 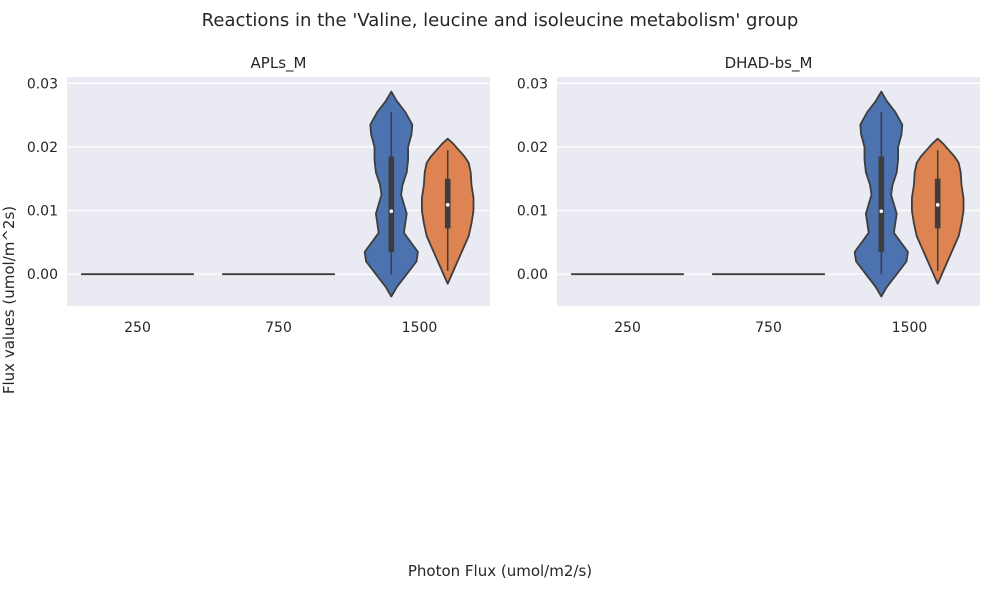 I want to click on panel-title: DHAD-bs_M, so click(x=769, y=63).